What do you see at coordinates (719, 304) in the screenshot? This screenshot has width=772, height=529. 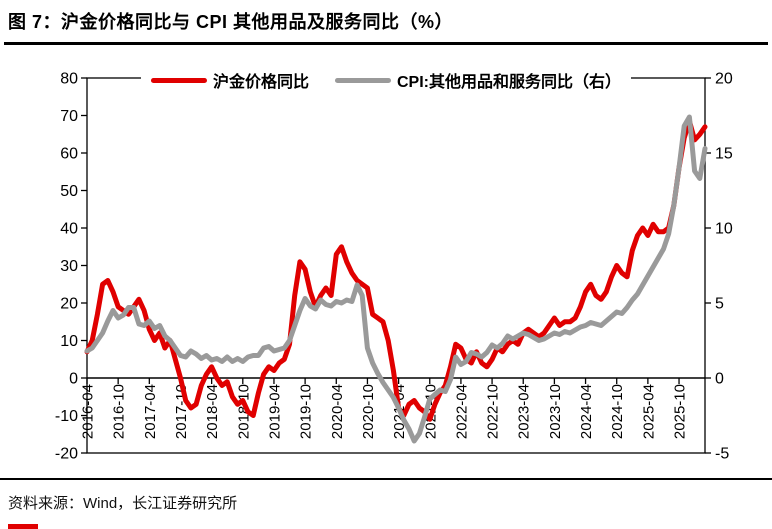 I see `right-tick-label: 5` at bounding box center [719, 304].